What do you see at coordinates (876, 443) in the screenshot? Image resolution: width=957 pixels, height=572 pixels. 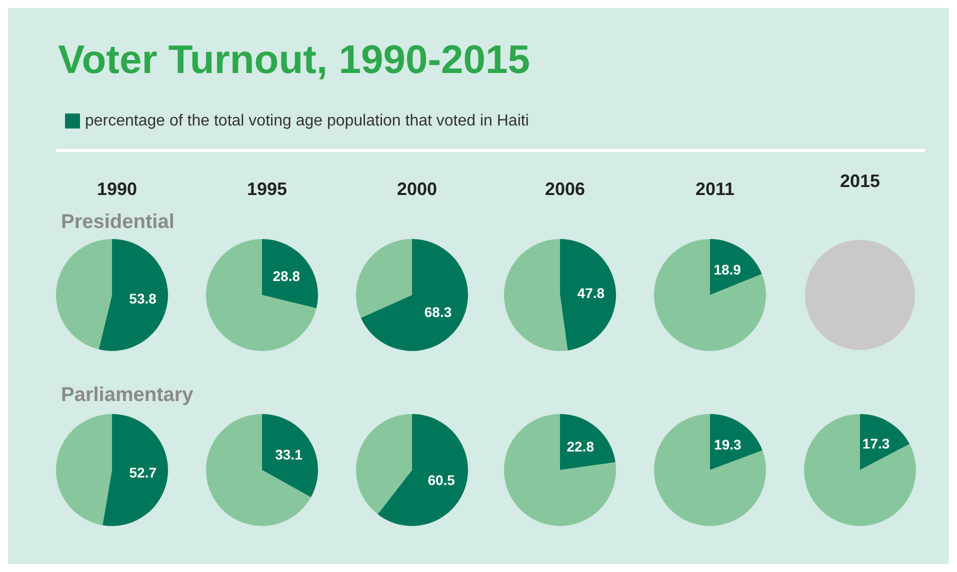 I see `data-label: 17.3` at bounding box center [876, 443].